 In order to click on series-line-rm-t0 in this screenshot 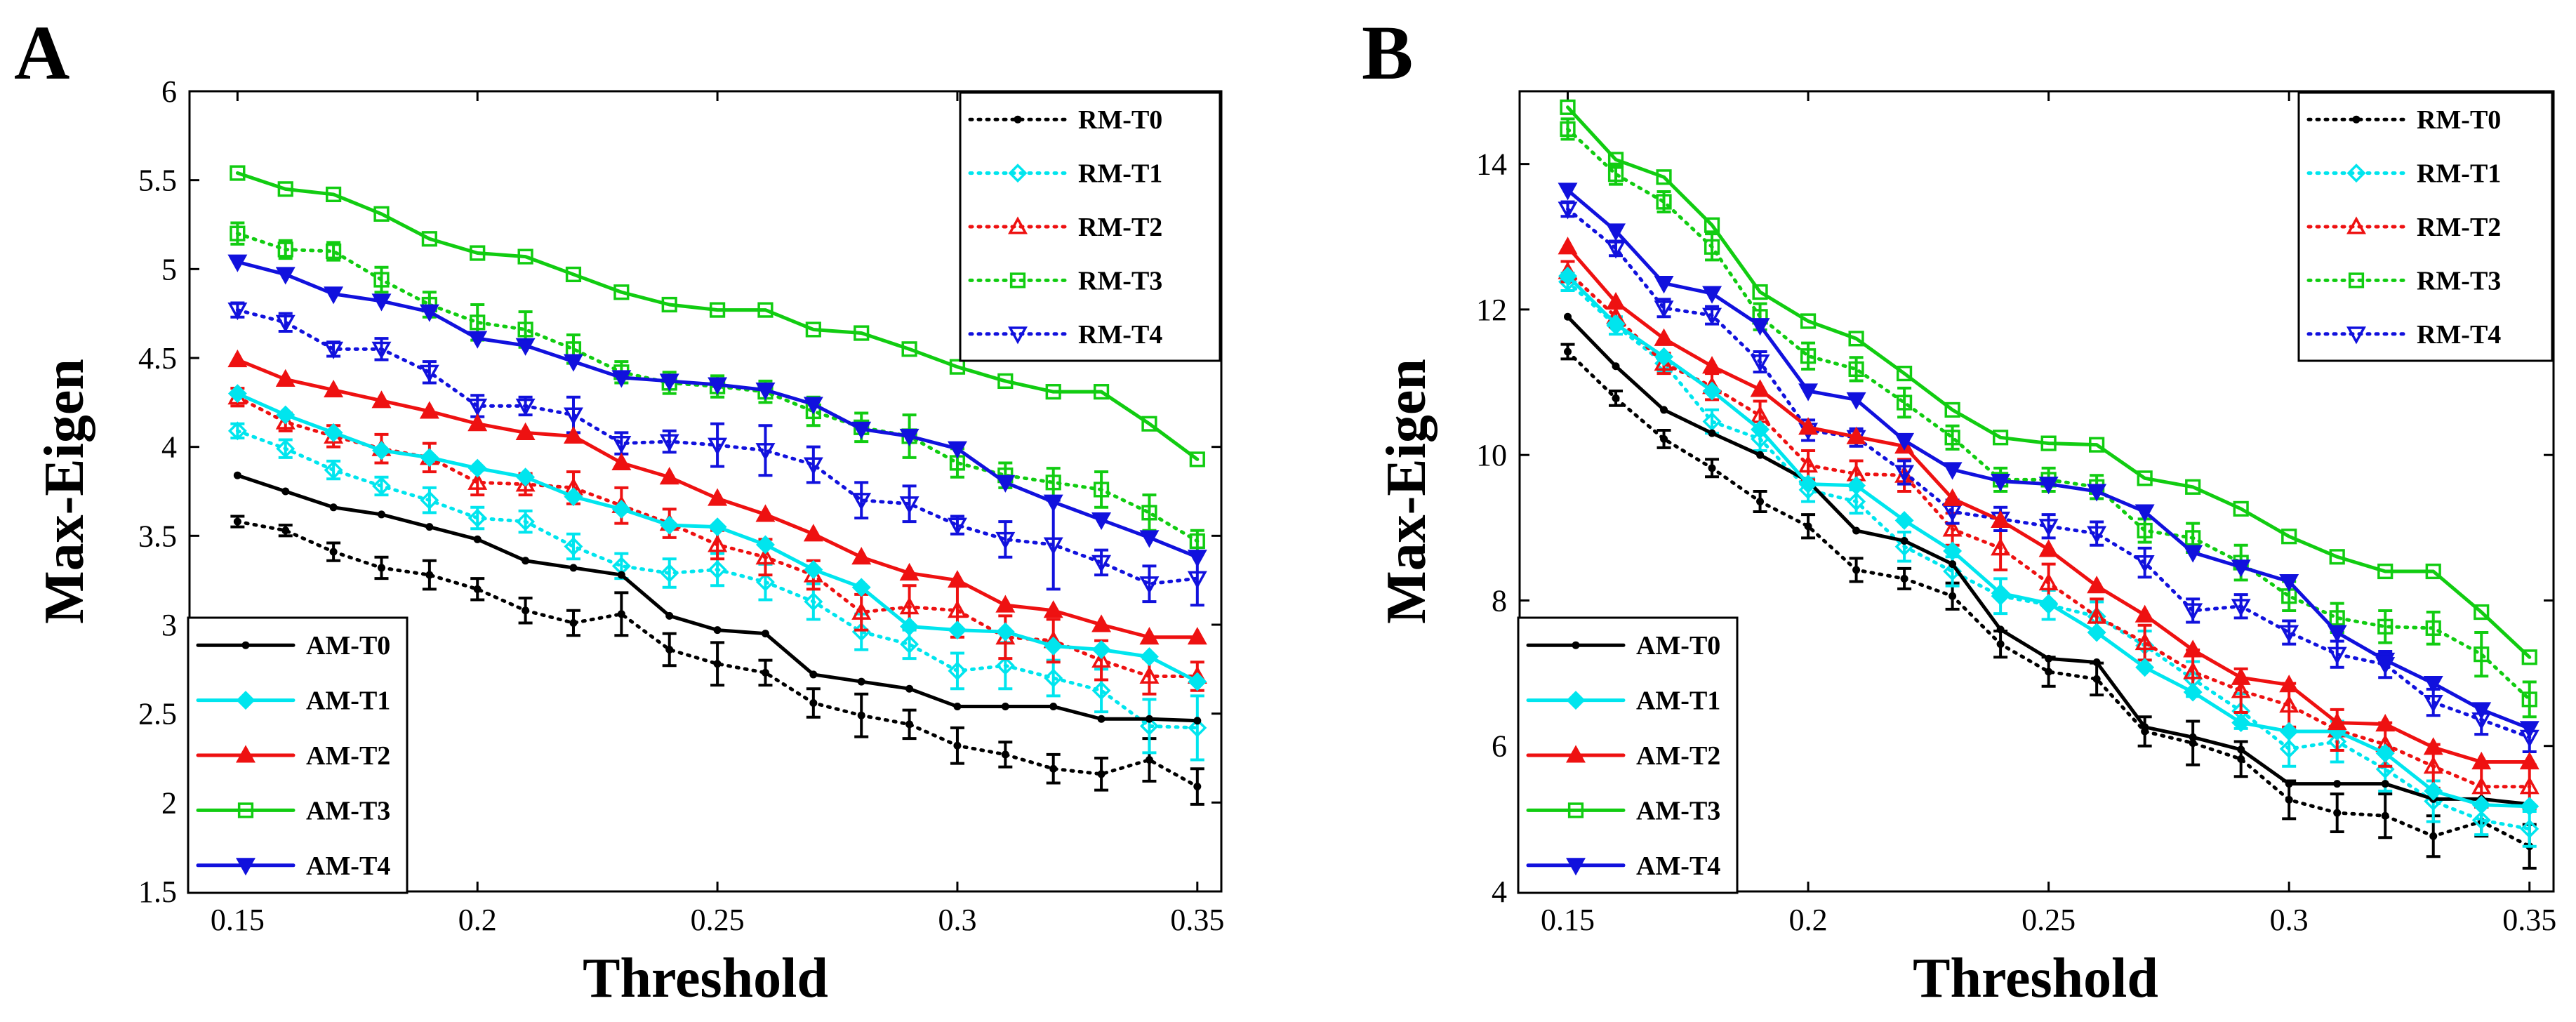, I will do `click(717, 654)`.